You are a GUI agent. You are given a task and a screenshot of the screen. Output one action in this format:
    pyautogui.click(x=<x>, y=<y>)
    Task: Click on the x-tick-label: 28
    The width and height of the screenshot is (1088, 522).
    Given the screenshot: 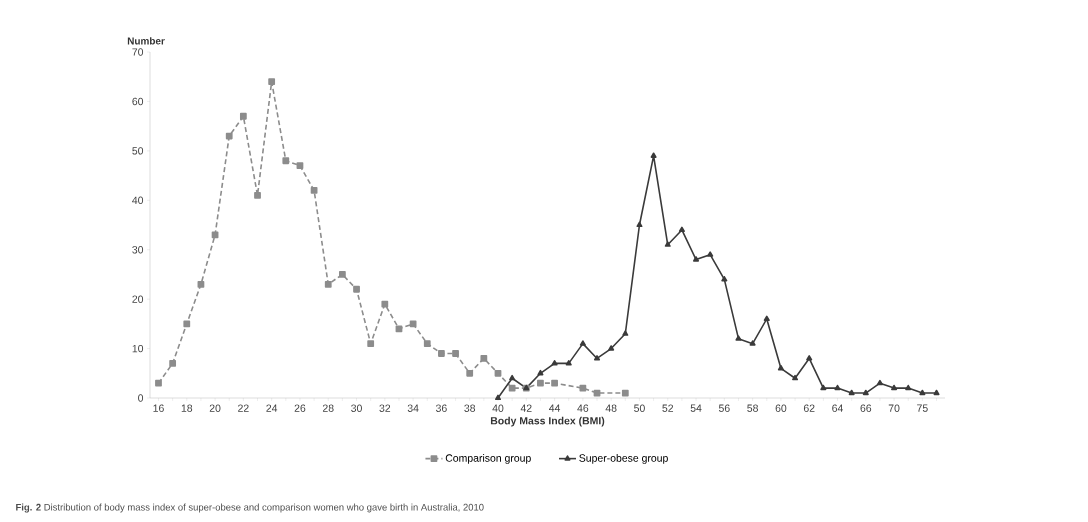 What is the action you would take?
    pyautogui.click(x=328, y=408)
    